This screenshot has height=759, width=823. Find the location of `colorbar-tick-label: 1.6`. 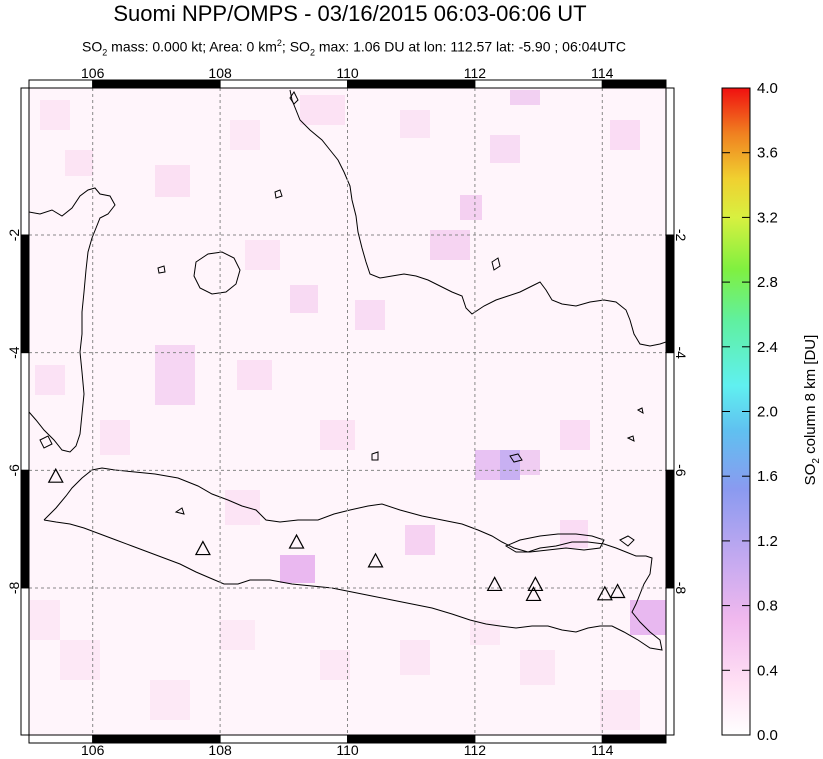

colorbar-tick-label: 1.6 is located at coordinates (767, 476).